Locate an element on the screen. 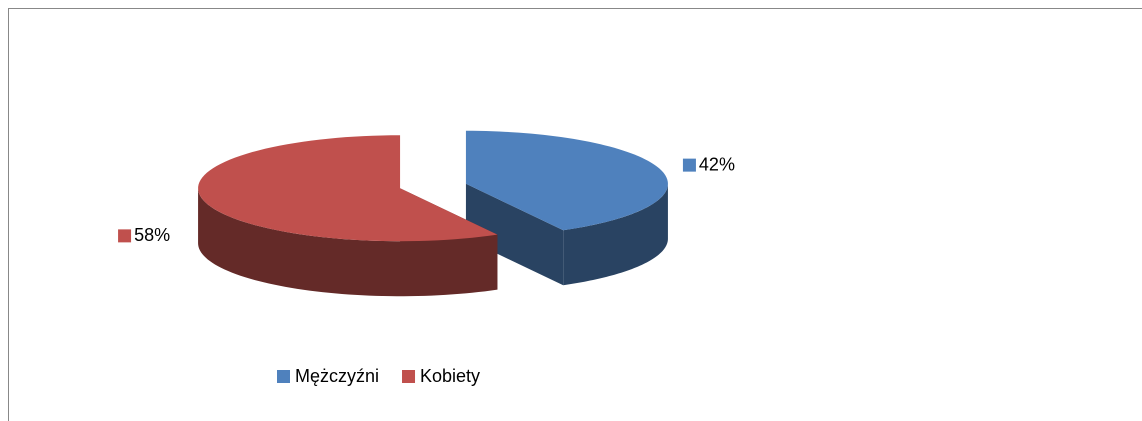  slice-side is located at coordinates (514, 234).